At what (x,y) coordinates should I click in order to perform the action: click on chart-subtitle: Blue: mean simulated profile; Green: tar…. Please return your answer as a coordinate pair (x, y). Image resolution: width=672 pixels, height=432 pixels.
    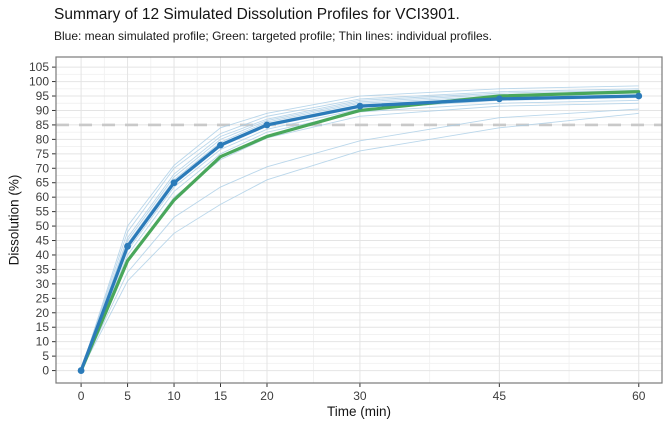
    Looking at the image, I should click on (273, 36).